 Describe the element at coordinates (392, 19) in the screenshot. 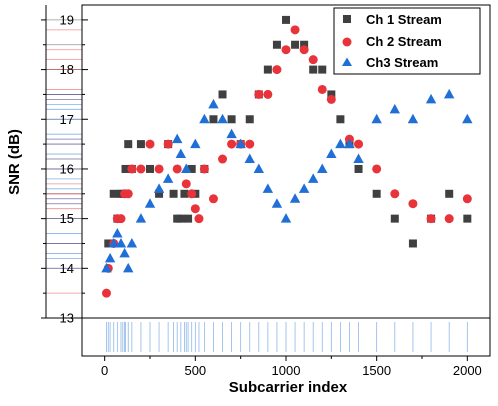

I see `legend-item-ch1: Ch 1 Stream` at that location.